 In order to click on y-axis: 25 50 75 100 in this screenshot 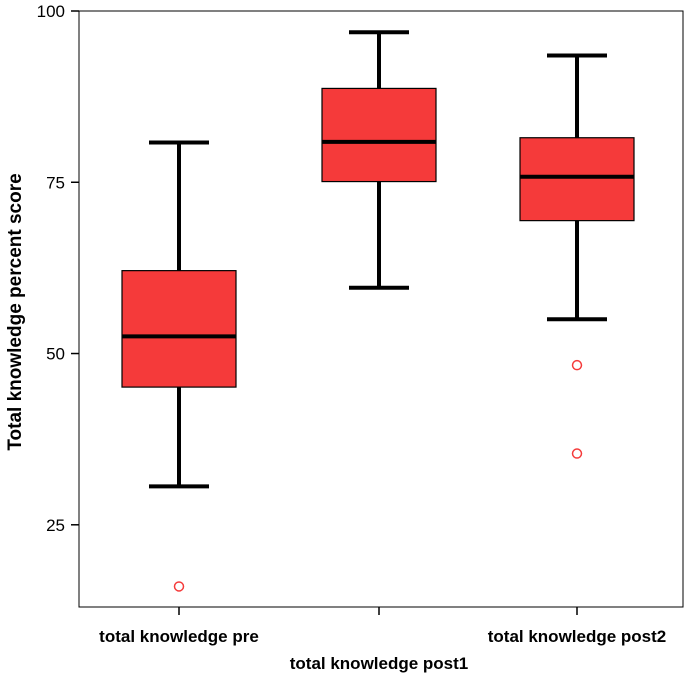, I will do `click(58, 268)`.